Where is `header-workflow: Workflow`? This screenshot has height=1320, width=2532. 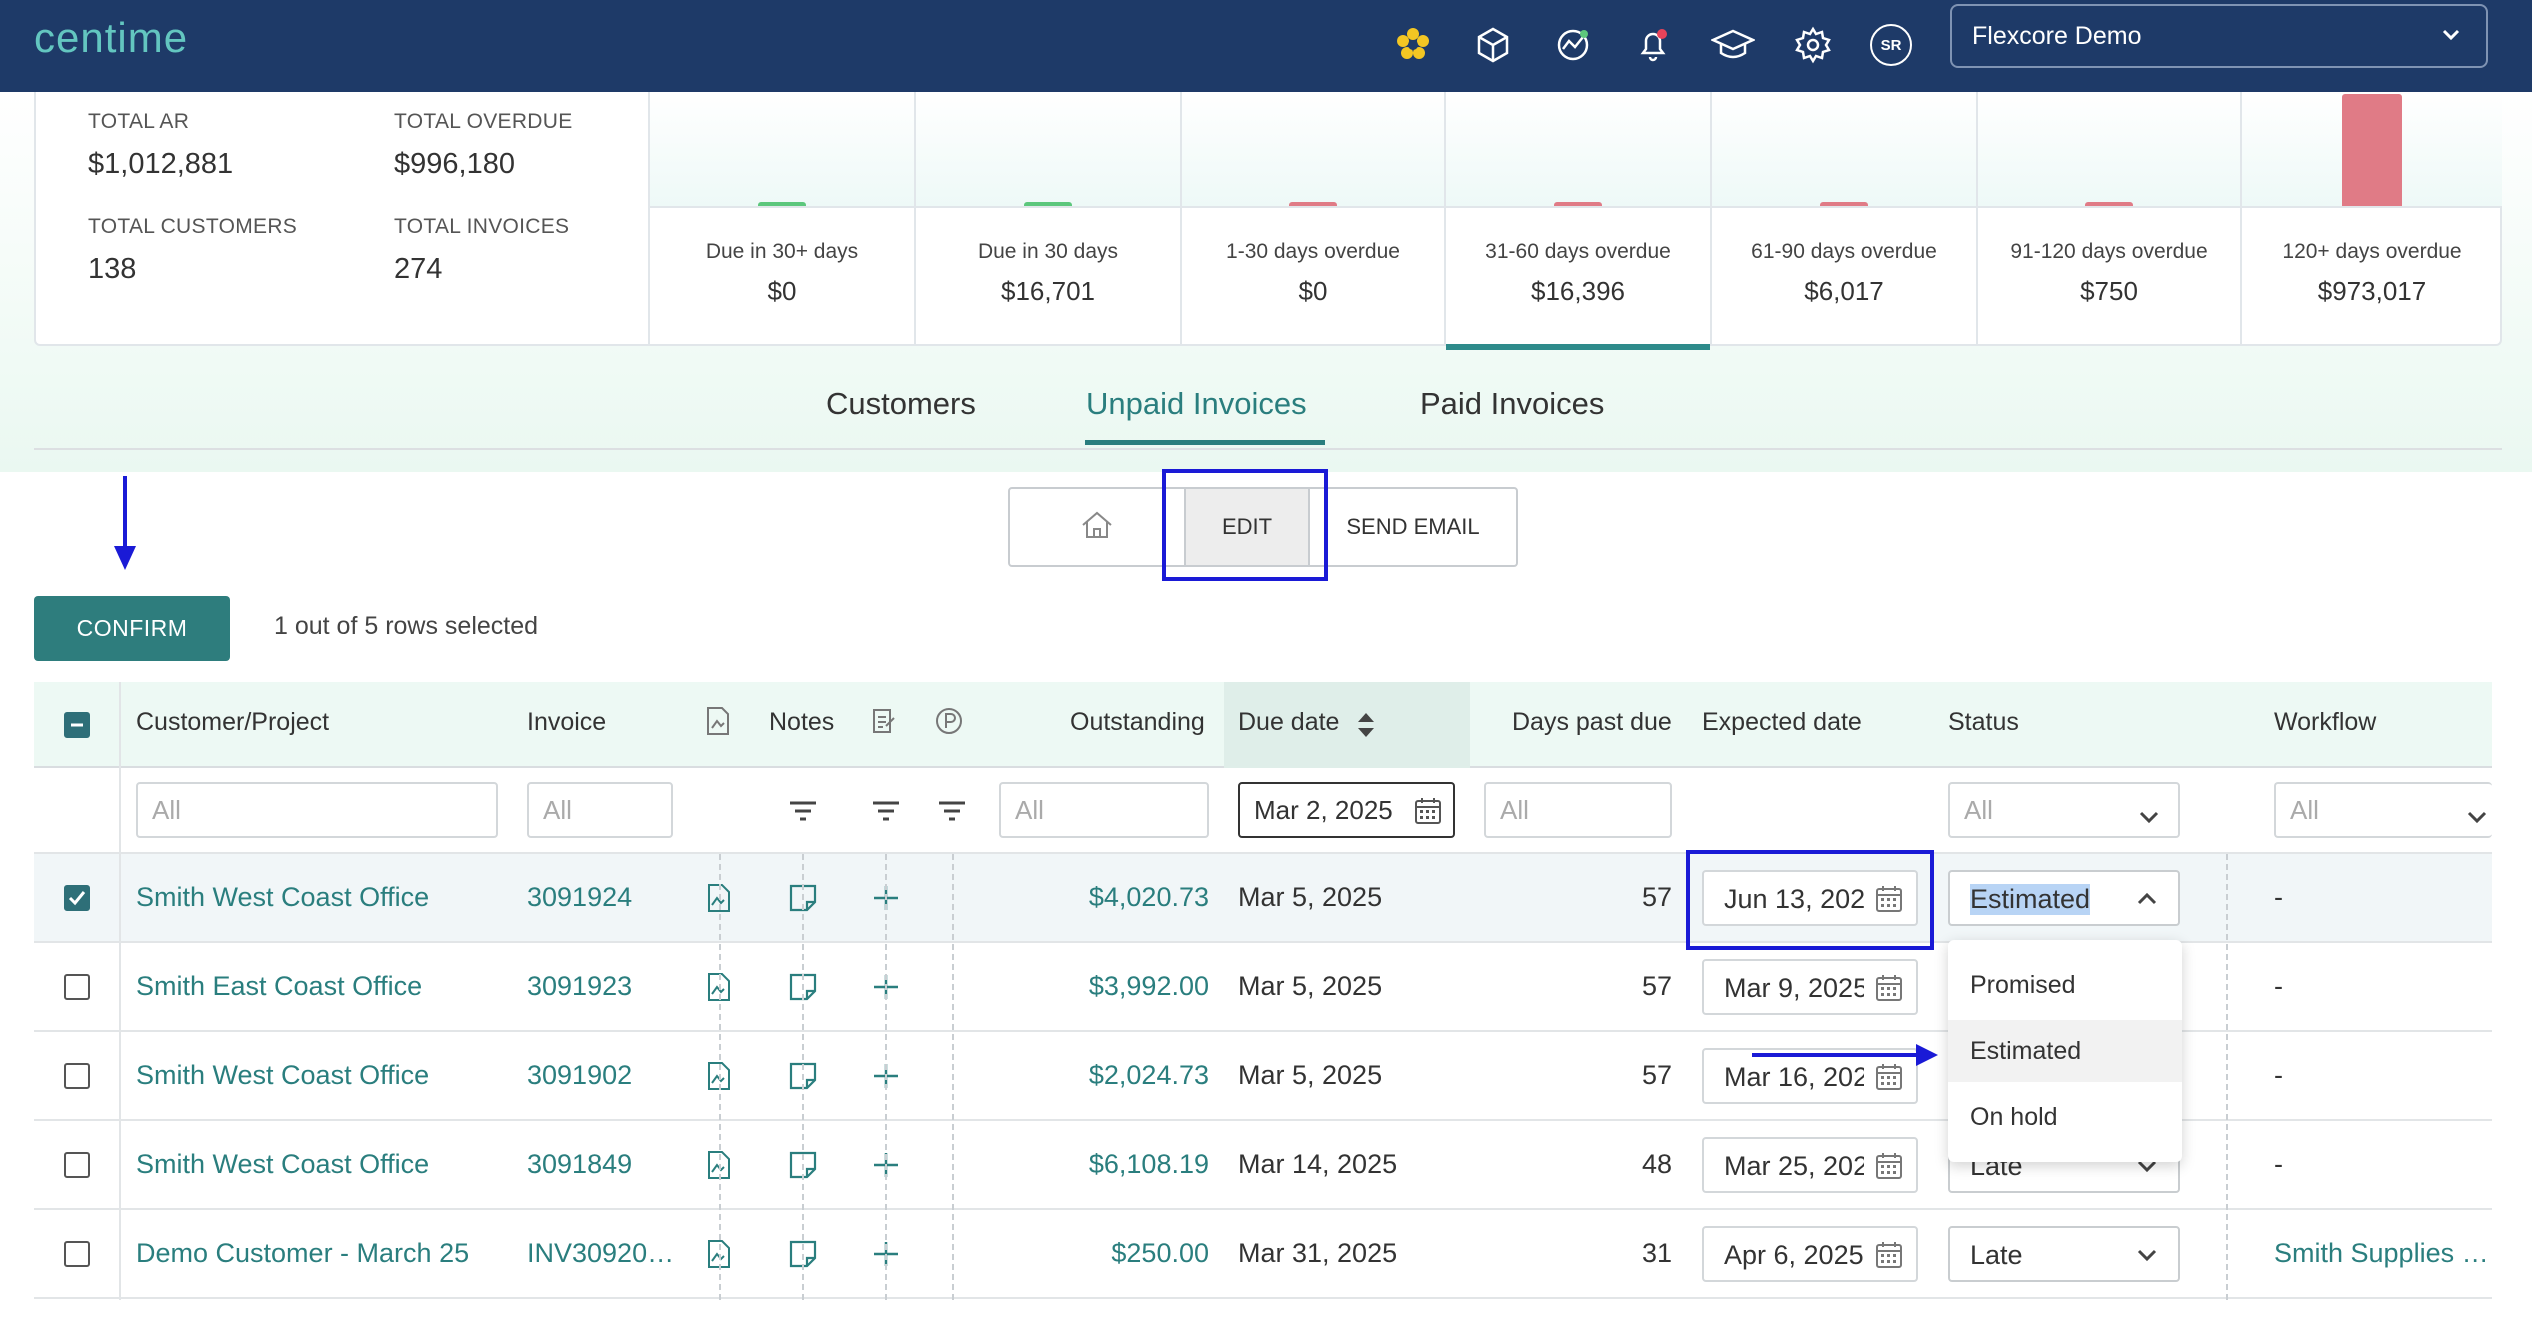 header-workflow: Workflow is located at coordinates (2325, 722).